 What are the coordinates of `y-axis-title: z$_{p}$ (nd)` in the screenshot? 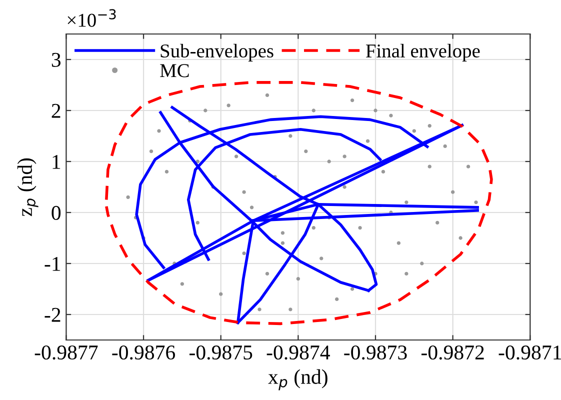 It's located at (27, 187).